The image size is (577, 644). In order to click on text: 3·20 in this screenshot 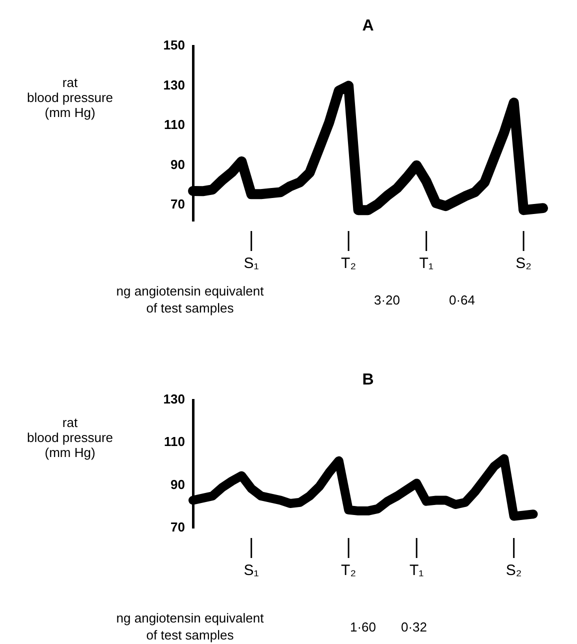, I will do `click(387, 300)`.